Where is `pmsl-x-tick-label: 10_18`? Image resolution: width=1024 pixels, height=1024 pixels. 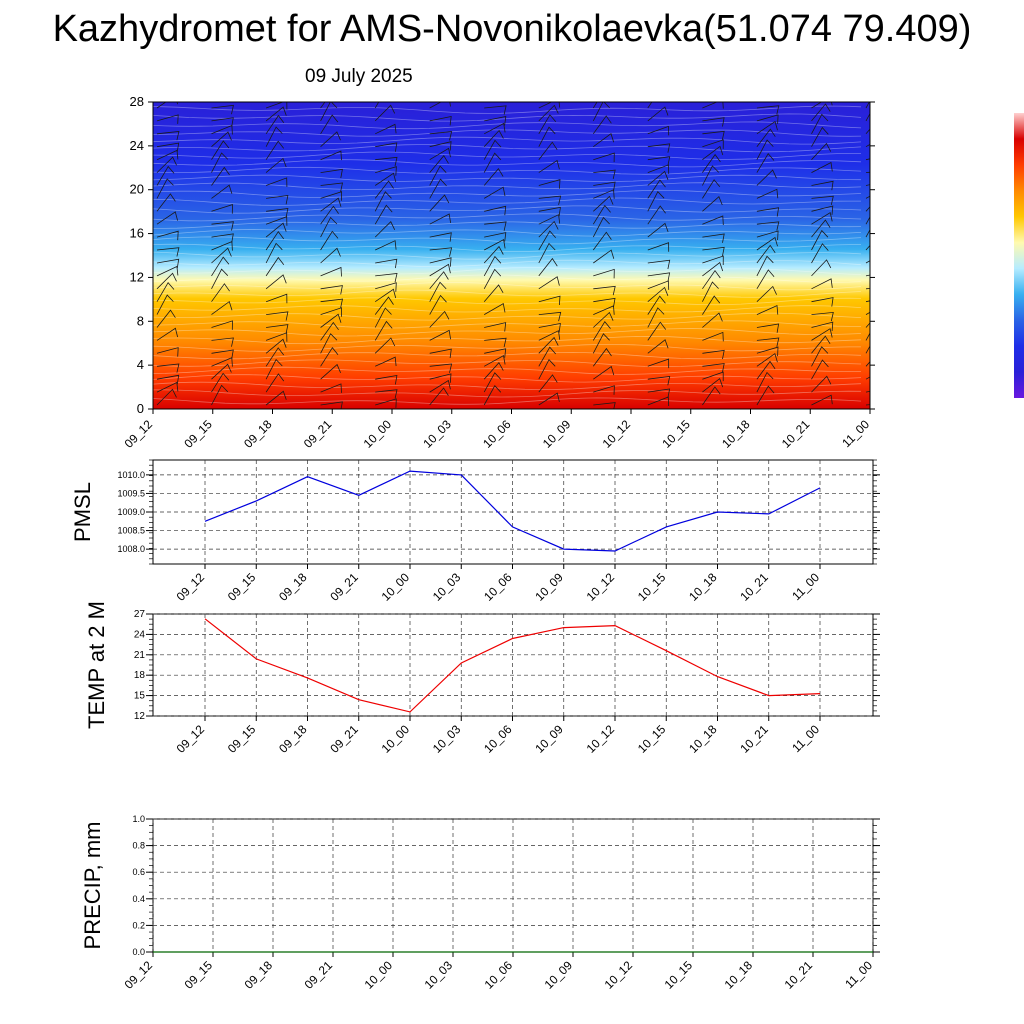
pmsl-x-tick-label: 10_18 is located at coordinates (703, 587).